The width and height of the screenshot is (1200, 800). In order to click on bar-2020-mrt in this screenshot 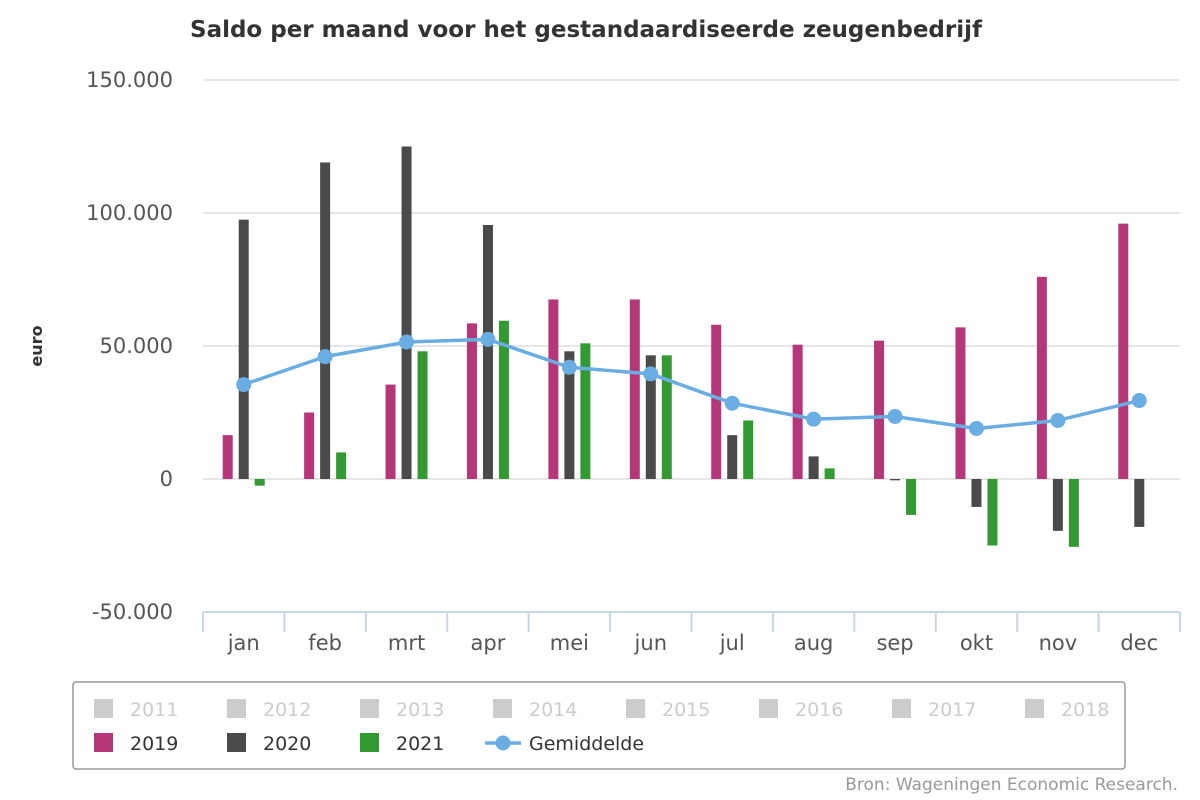, I will do `click(406, 312)`.